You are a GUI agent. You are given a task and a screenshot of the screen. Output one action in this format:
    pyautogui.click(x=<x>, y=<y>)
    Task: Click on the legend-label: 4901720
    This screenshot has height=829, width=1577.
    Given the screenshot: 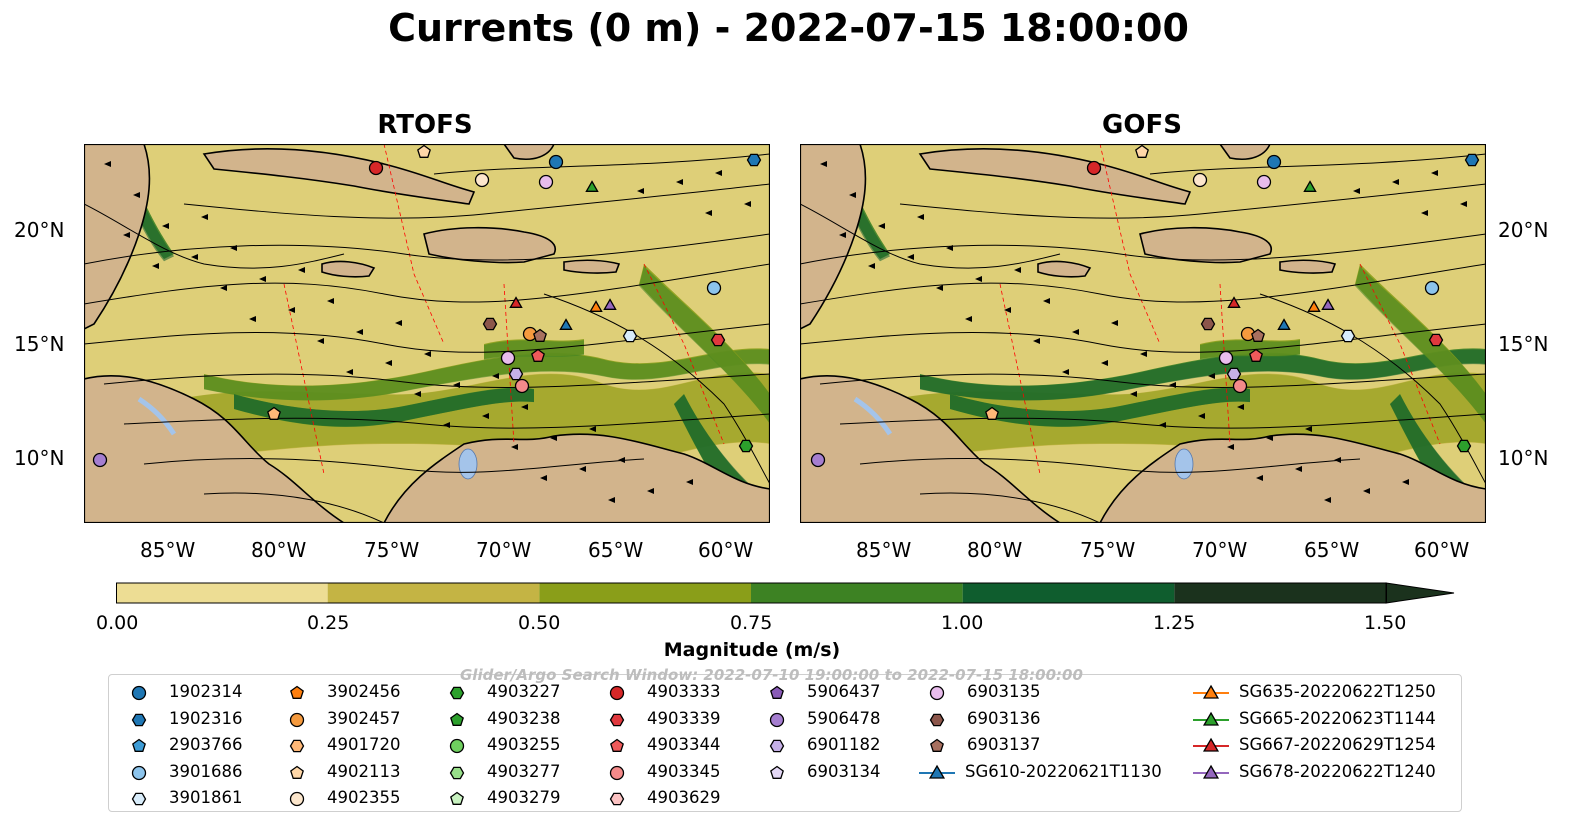 What is the action you would take?
    pyautogui.click(x=364, y=744)
    